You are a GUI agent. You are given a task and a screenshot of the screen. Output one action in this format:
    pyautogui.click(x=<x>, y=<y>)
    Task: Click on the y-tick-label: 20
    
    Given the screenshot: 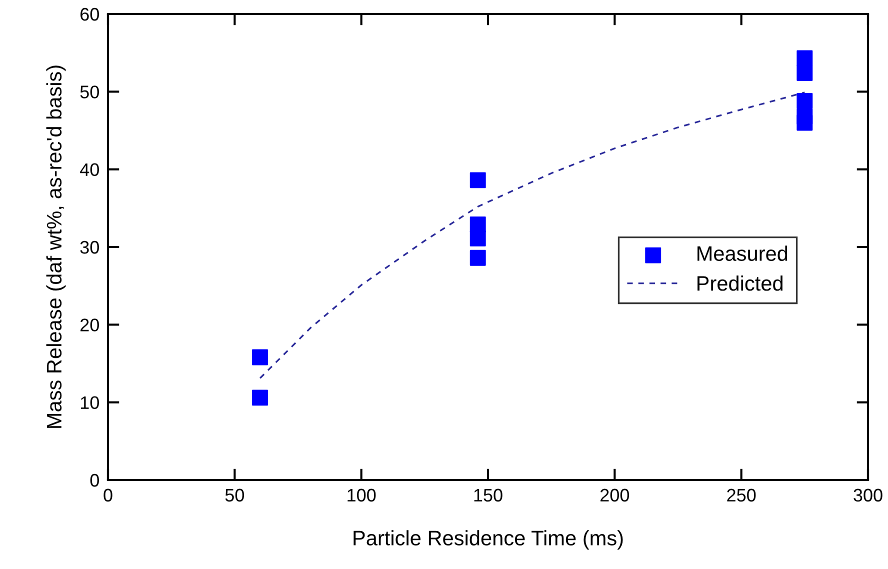 What is the action you would take?
    pyautogui.click(x=89, y=325)
    